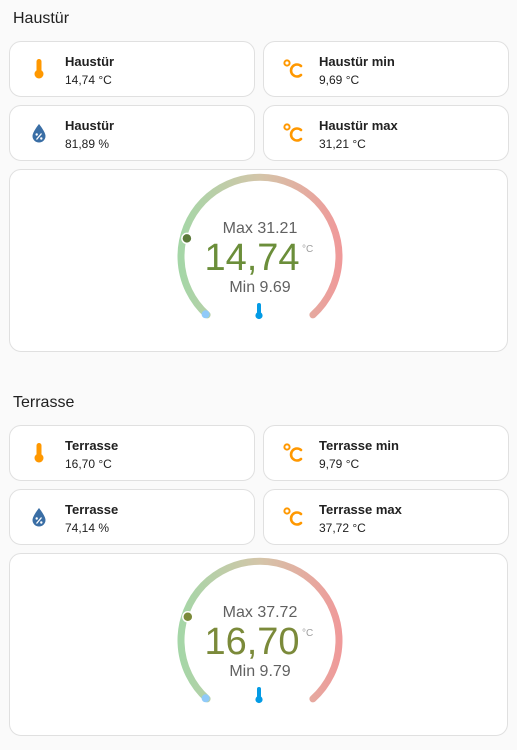 The width and height of the screenshot is (517, 750). I want to click on tile-name: Haustür max, so click(358, 125).